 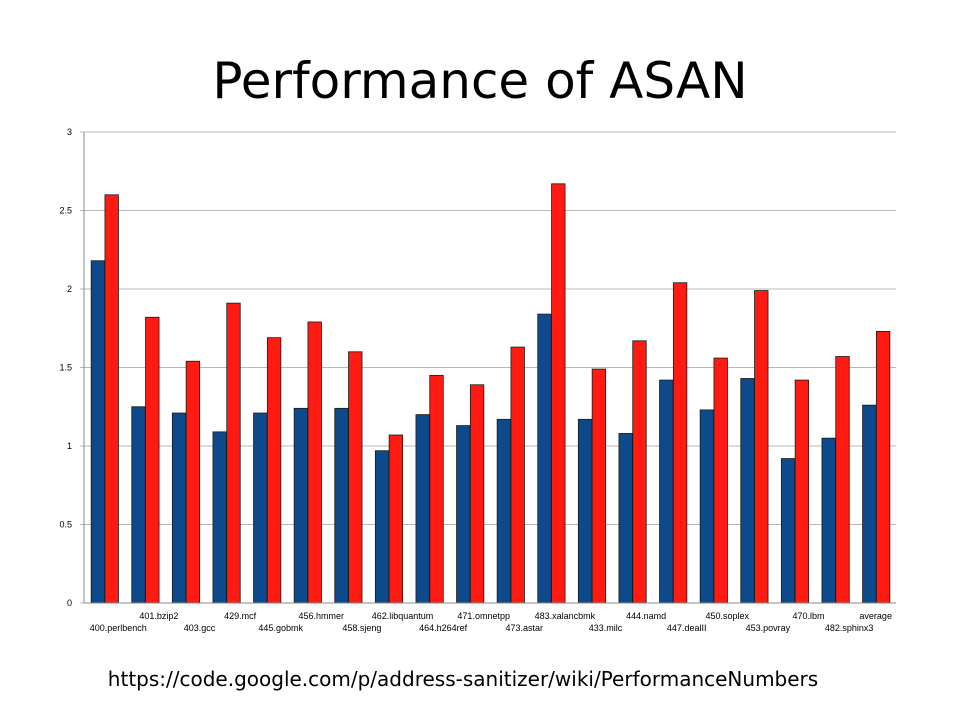 What do you see at coordinates (403, 616) in the screenshot?
I see `x-tick-label: 462.libquantum` at bounding box center [403, 616].